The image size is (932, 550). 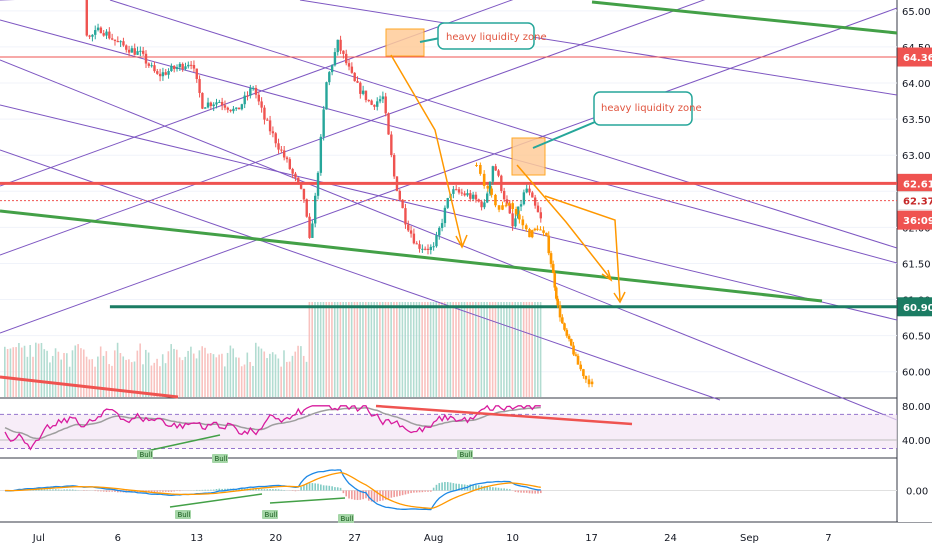 I want to click on callout-text: heavy liquidity zone, so click(x=651, y=108).